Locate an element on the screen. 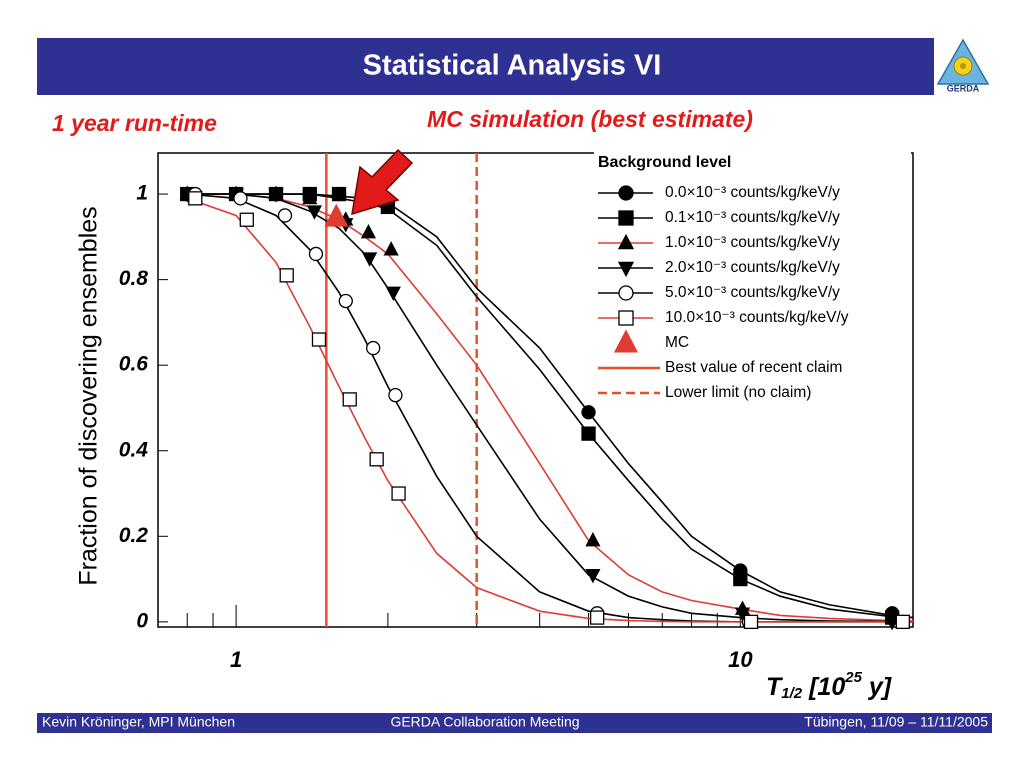  y-axis-label: Fraction of discovering ensembles is located at coordinates (89, 395).